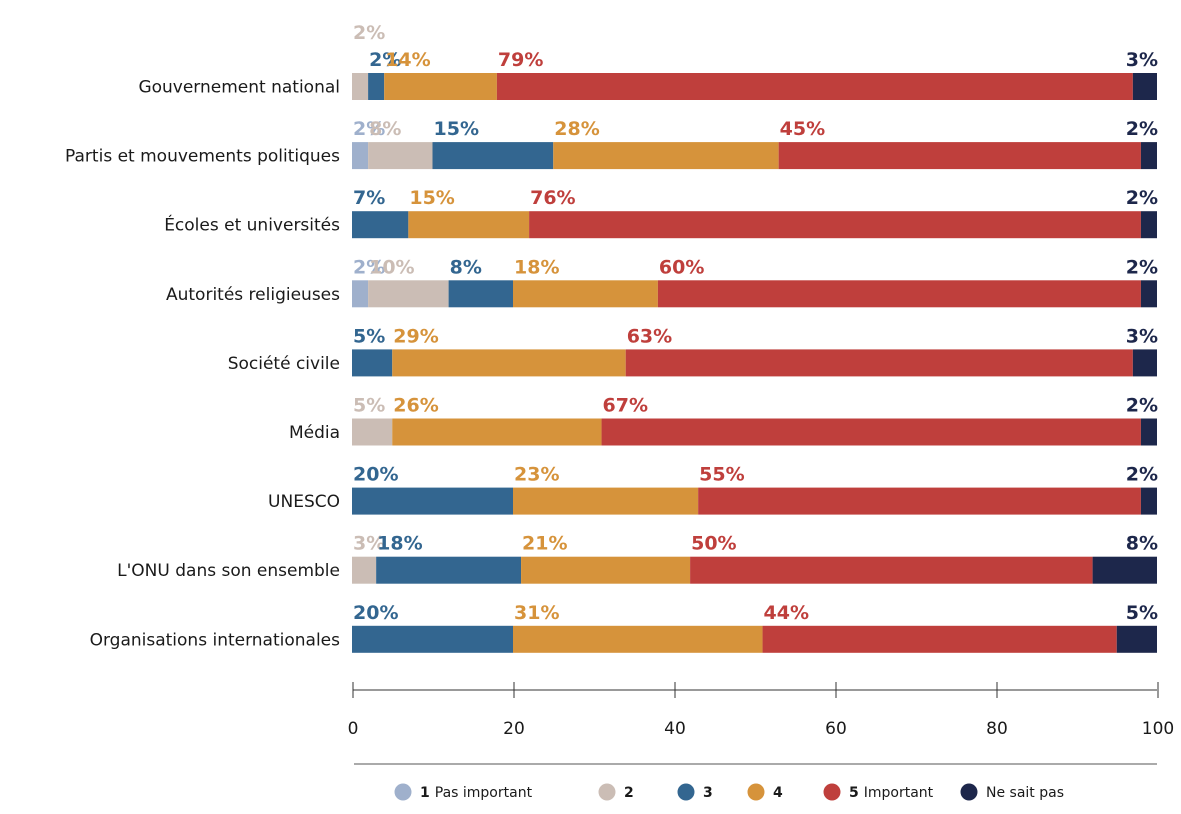  I want to click on bar-row: Société civile 5% 29% 63% 3%, so click(693, 351).